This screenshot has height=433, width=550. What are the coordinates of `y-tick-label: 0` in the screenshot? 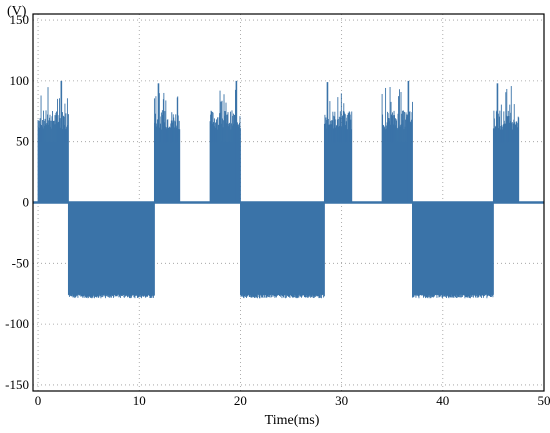 It's located at (26, 202).